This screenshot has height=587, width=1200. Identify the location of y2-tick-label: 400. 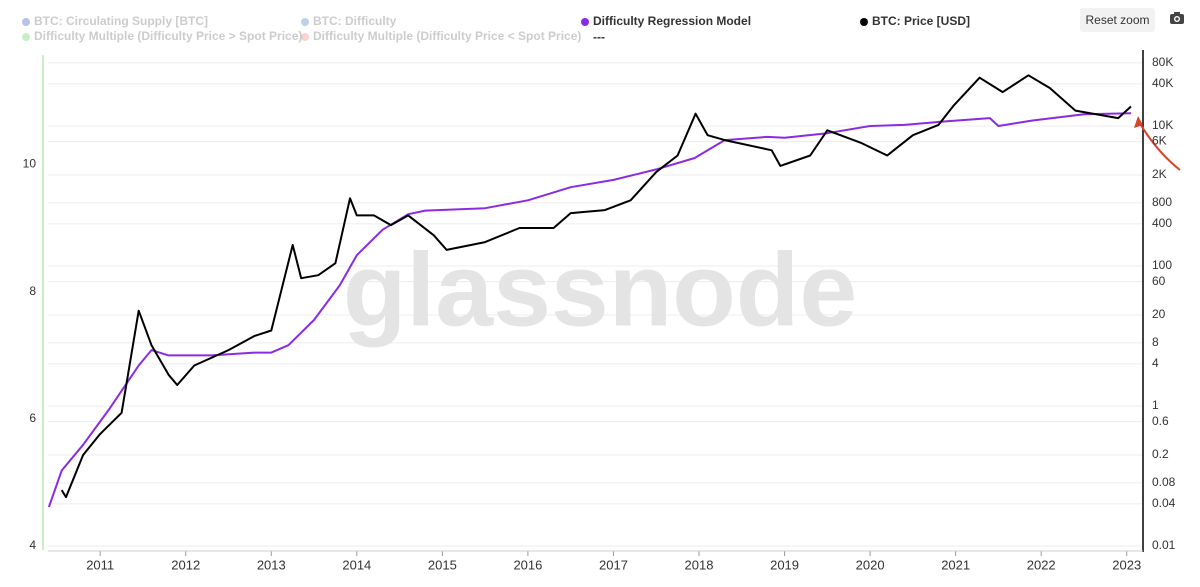
(1162, 223).